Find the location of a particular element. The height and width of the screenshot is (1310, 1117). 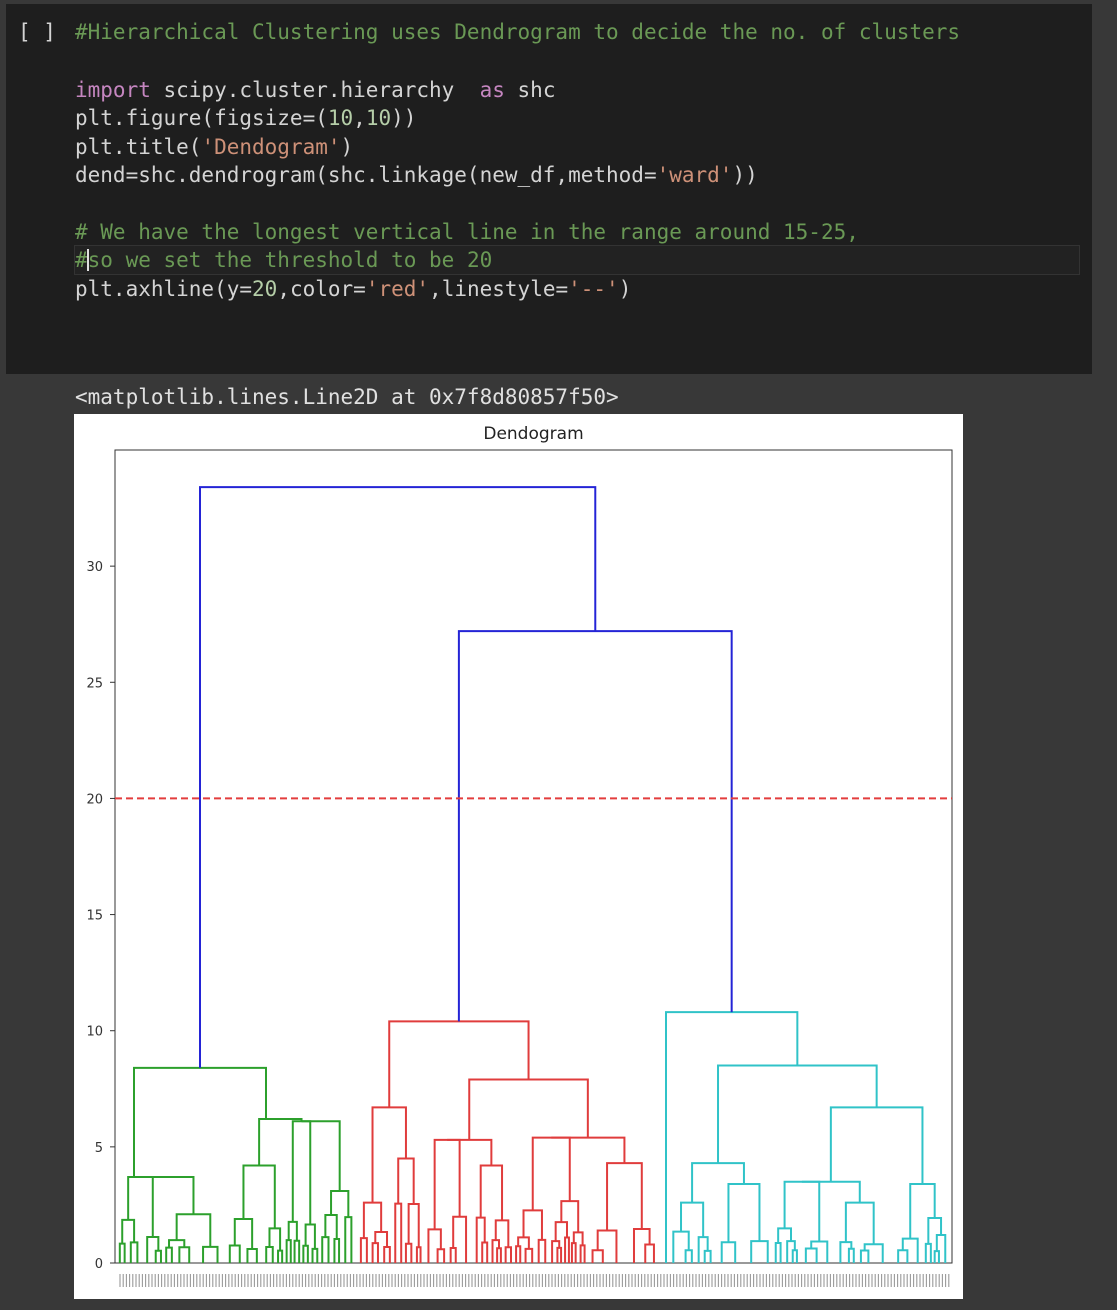

code-token: ,linestyle= is located at coordinates (499, 289).